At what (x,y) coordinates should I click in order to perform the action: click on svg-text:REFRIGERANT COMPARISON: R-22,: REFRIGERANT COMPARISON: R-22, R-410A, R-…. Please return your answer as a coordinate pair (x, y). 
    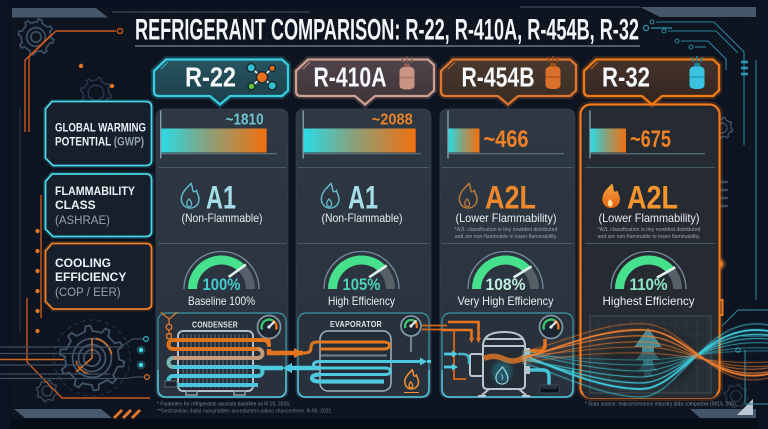
    Looking at the image, I should click on (387, 30).